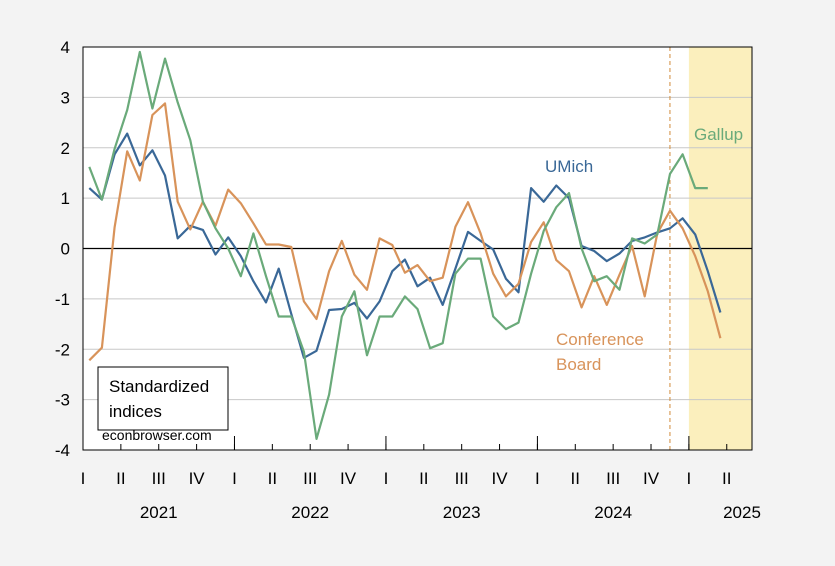  I want to click on year-label: 2023, so click(462, 512).